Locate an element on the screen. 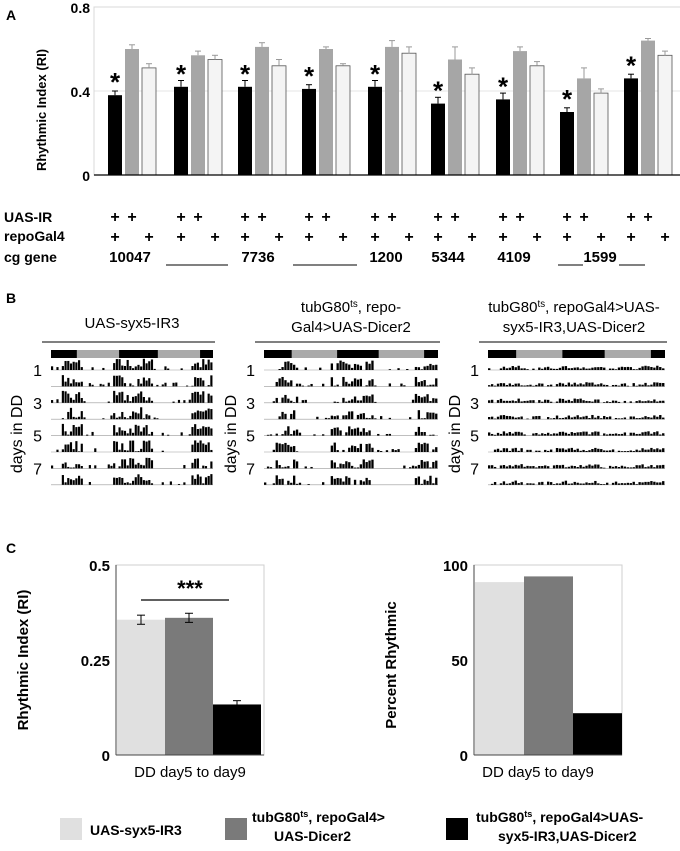  ytick-label: 0.25 is located at coordinates (95, 661).